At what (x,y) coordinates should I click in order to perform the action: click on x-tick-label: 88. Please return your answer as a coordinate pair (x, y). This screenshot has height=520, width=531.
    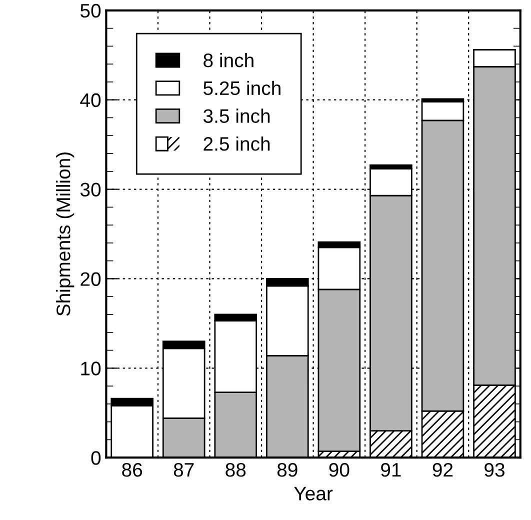
    Looking at the image, I should click on (236, 469).